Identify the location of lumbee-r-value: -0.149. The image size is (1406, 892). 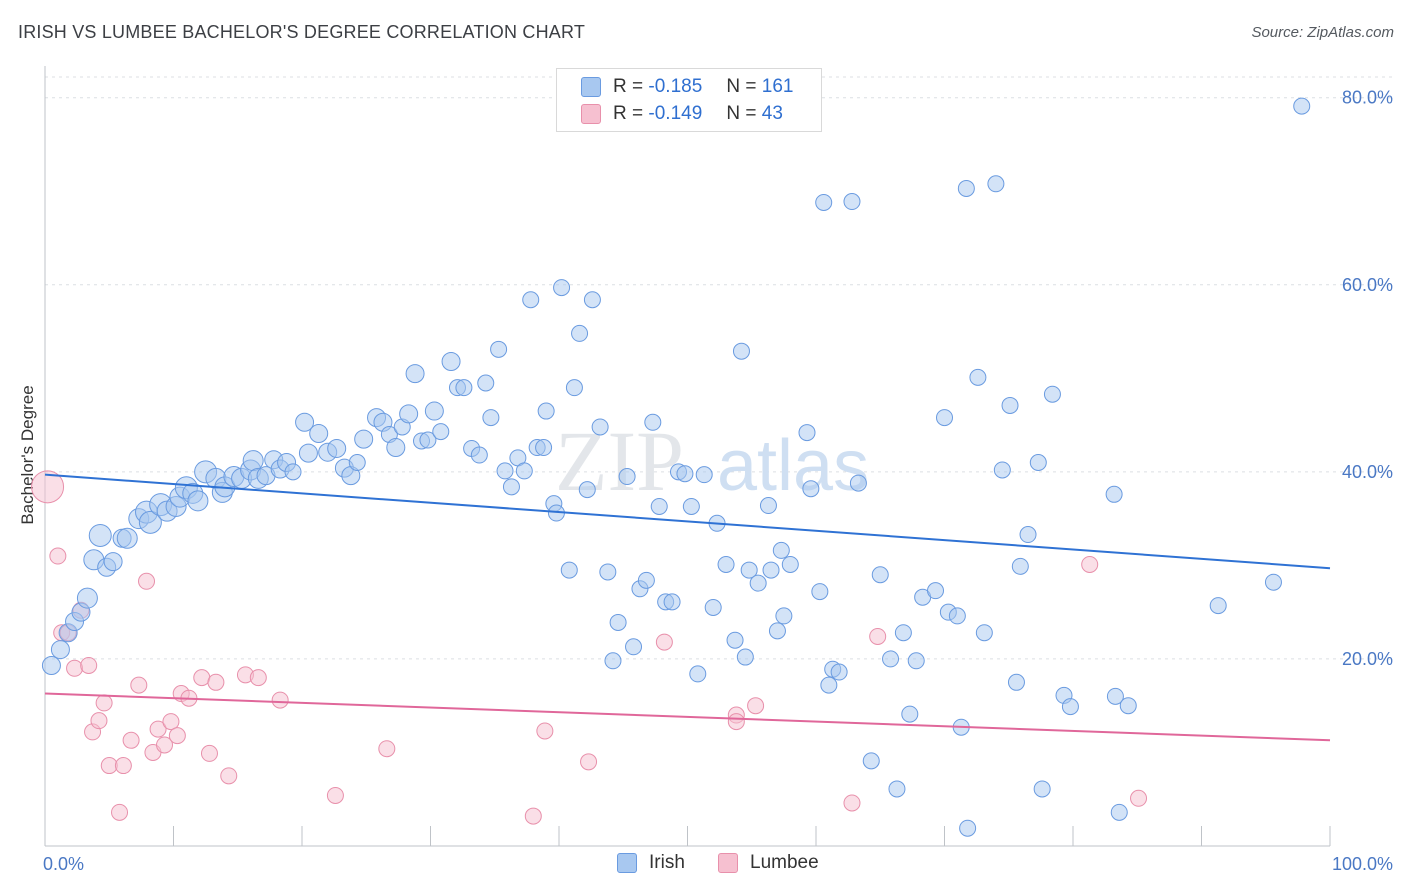
(675, 113).